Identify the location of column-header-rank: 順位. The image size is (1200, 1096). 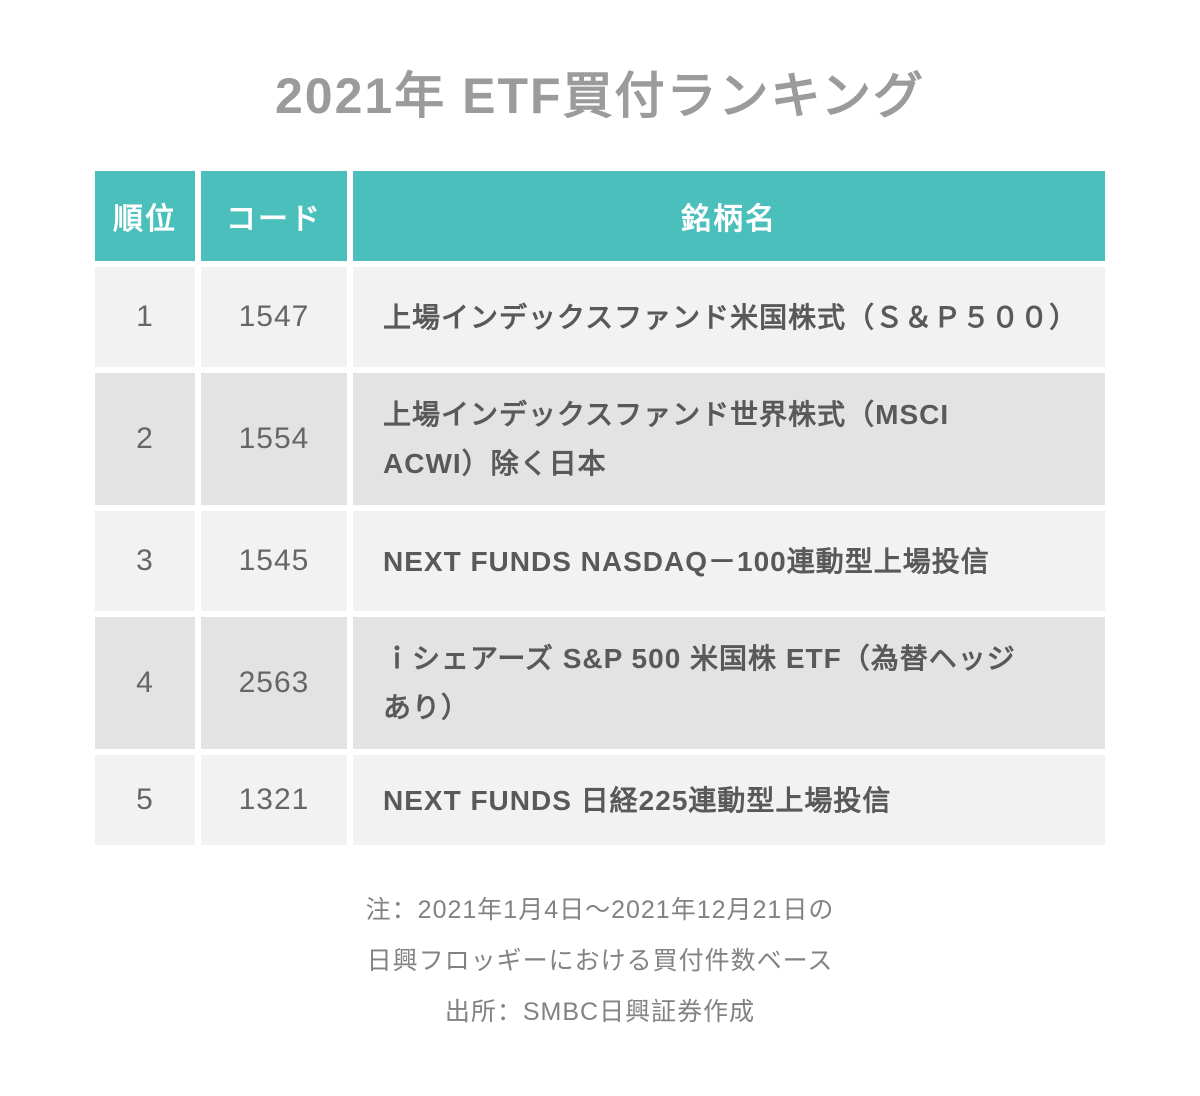
(145, 216).